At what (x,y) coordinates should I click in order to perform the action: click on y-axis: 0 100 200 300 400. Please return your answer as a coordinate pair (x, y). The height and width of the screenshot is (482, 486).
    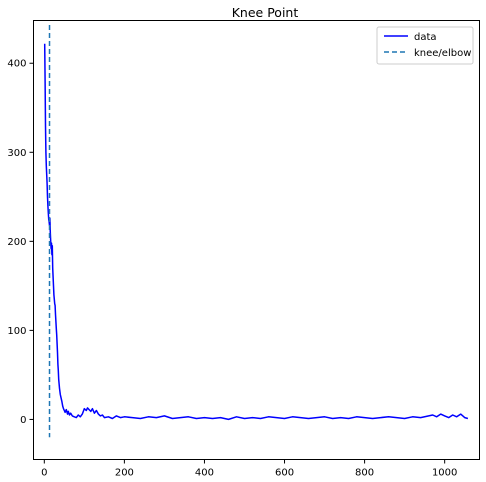
    Looking at the image, I should click on (20, 242).